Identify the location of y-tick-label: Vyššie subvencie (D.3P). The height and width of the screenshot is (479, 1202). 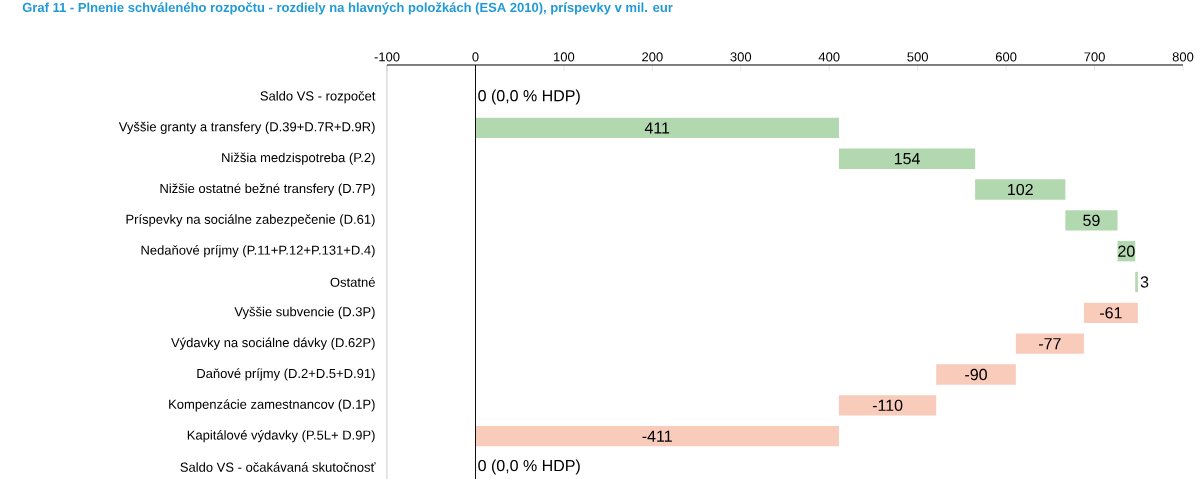
(304, 312).